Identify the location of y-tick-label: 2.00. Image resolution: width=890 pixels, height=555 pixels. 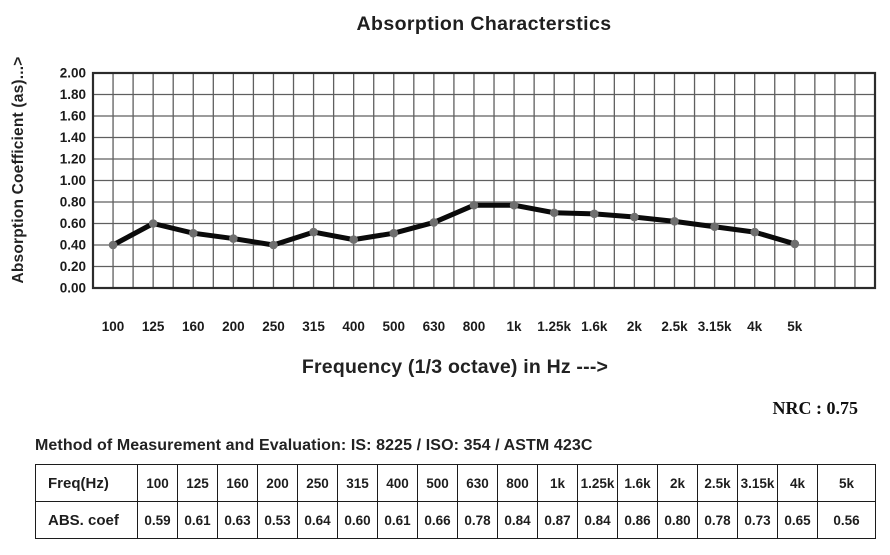
(73, 73).